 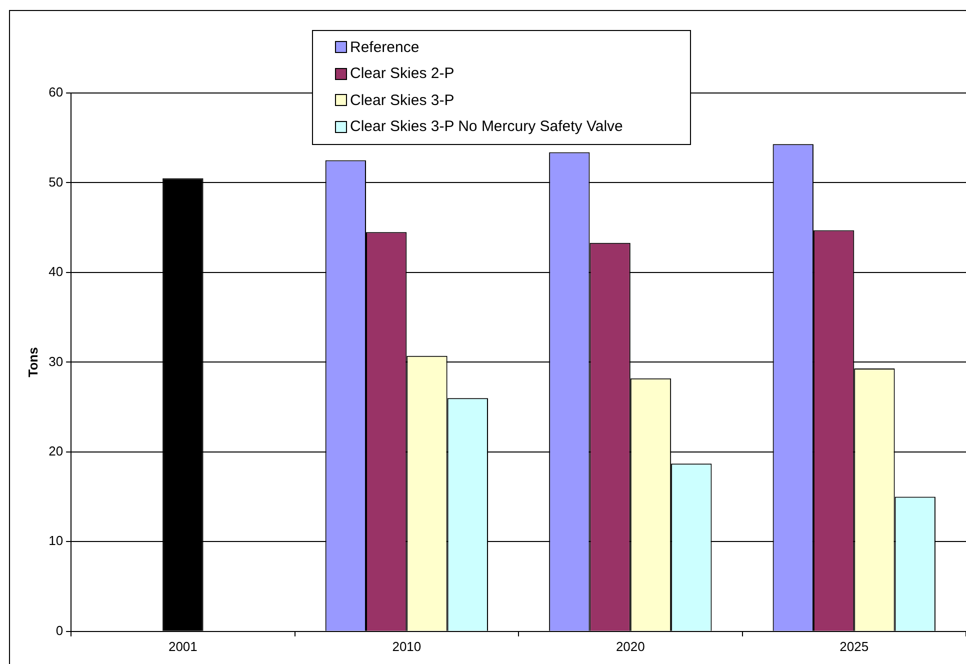 What do you see at coordinates (56, 272) in the screenshot?
I see `y-tick-label: 40` at bounding box center [56, 272].